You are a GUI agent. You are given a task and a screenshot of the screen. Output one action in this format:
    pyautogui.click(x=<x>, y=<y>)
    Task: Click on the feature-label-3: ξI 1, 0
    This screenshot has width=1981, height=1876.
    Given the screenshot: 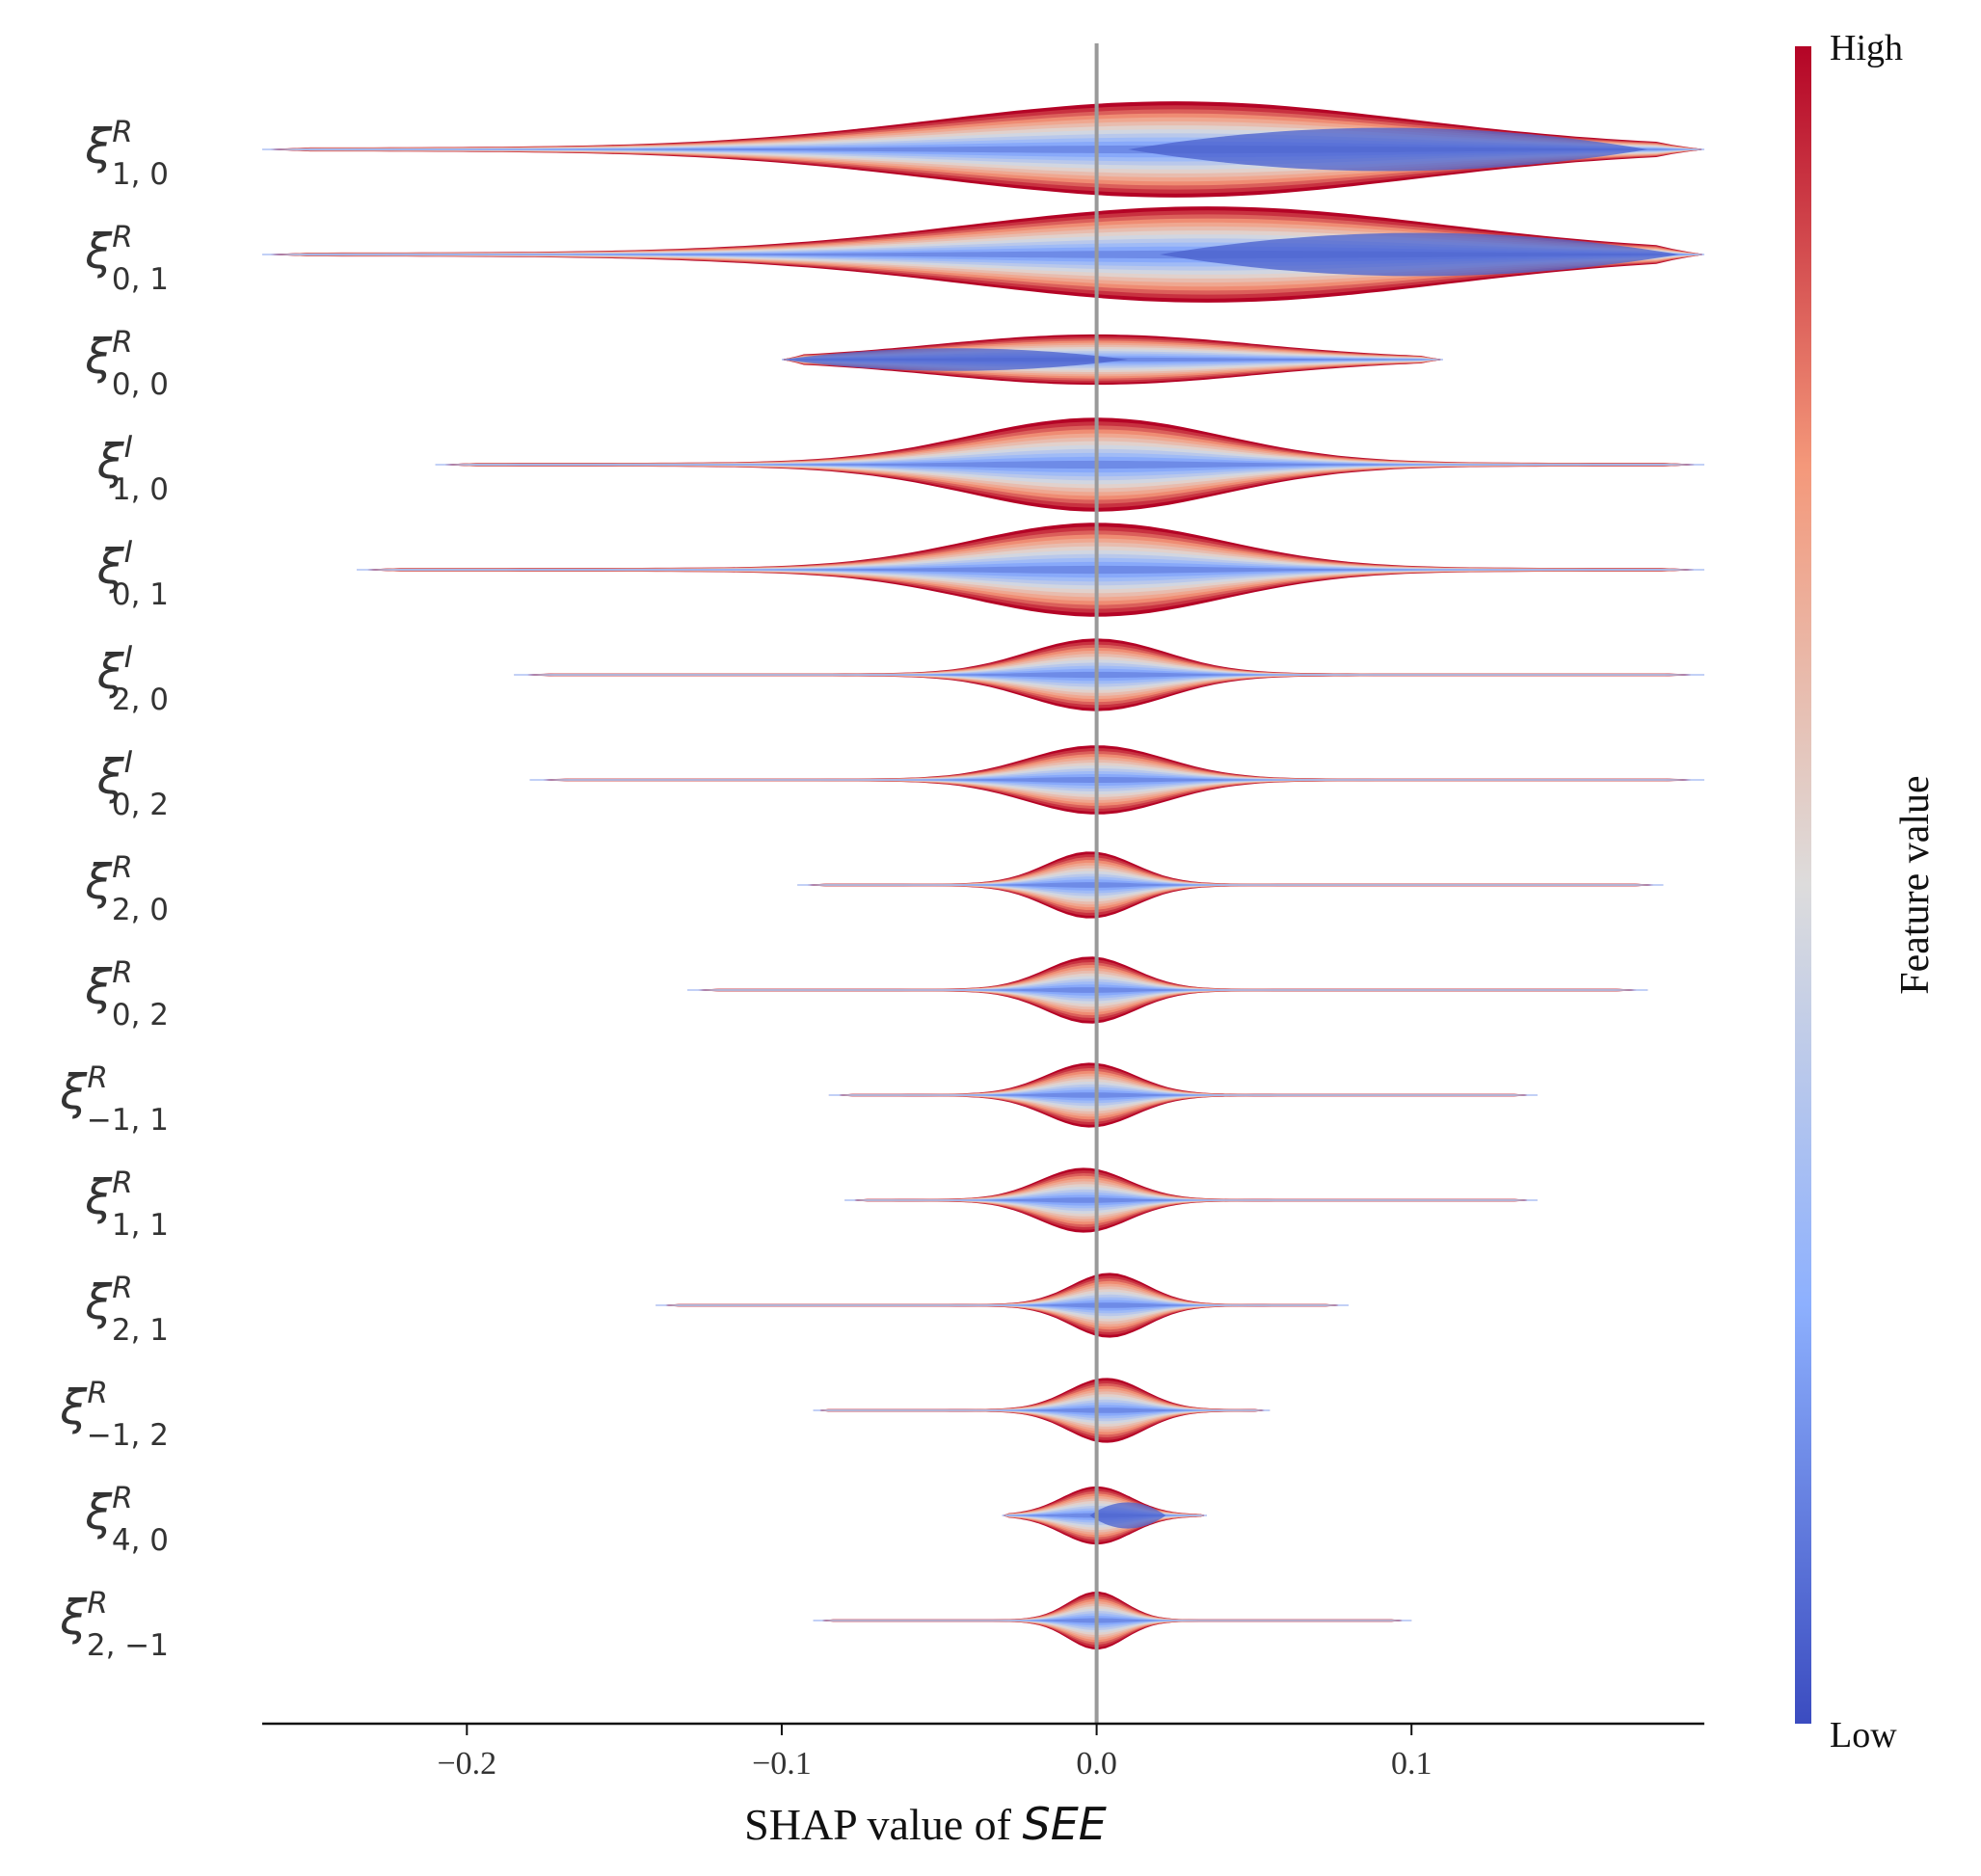 What is the action you would take?
    pyautogui.click(x=132, y=468)
    